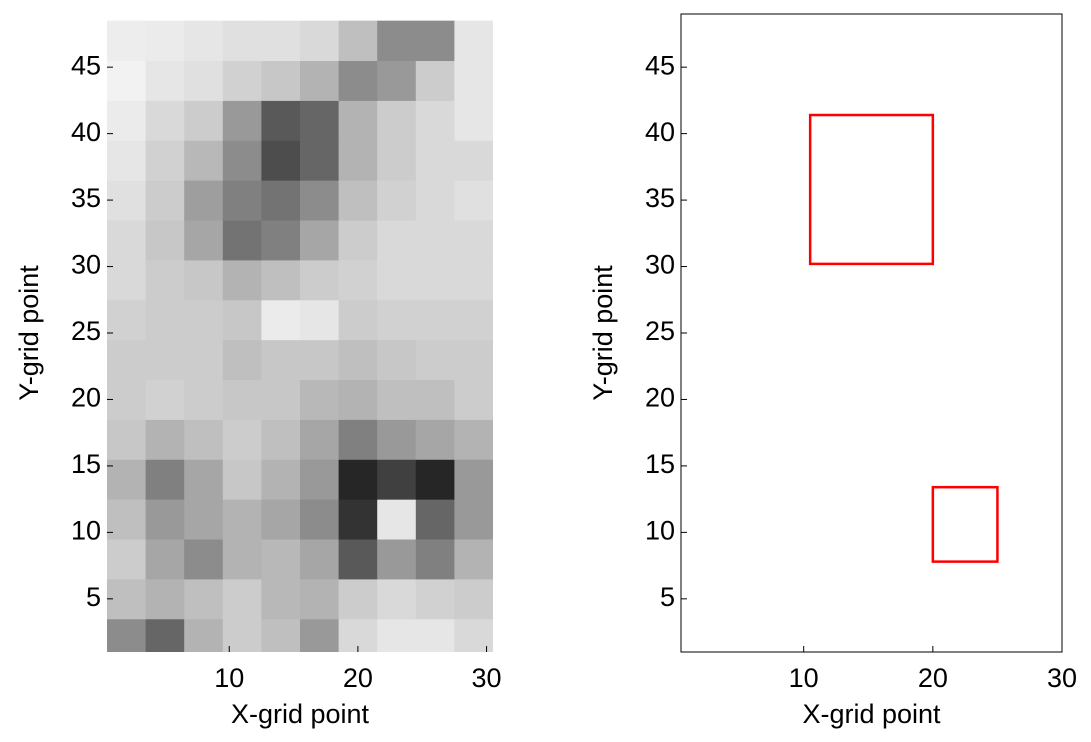 The height and width of the screenshot is (742, 1091). What do you see at coordinates (86, 65) in the screenshot?
I see `y-tick-label: 45` at bounding box center [86, 65].